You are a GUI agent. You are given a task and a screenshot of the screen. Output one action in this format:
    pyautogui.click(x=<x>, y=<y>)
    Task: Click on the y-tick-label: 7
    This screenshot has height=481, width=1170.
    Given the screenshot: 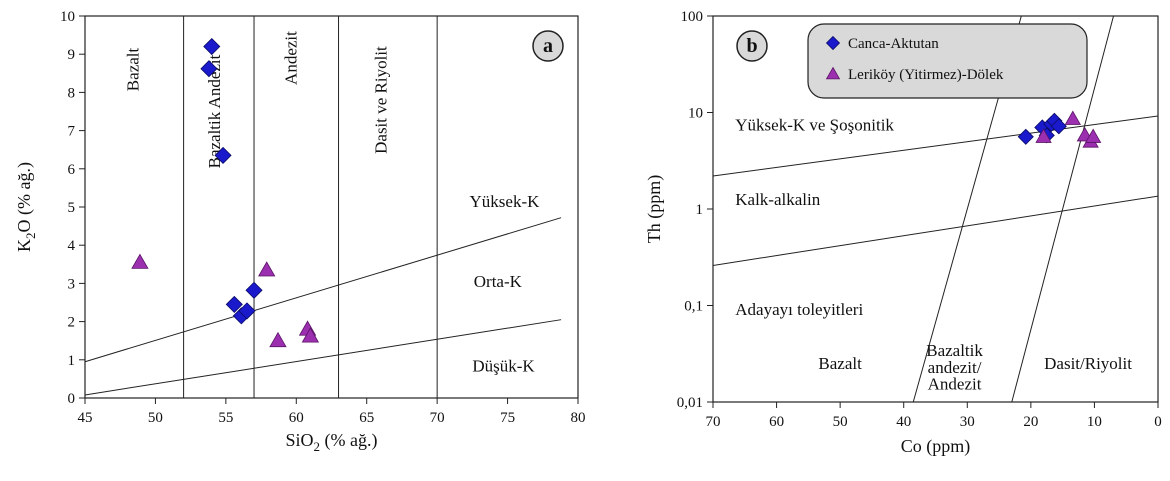 What is the action you would take?
    pyautogui.click(x=72, y=132)
    